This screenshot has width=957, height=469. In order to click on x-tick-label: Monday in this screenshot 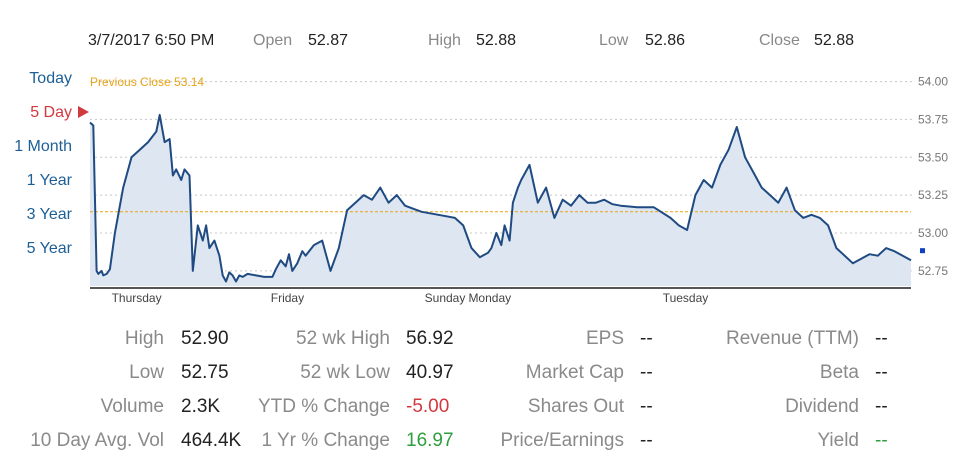, I will do `click(489, 298)`.